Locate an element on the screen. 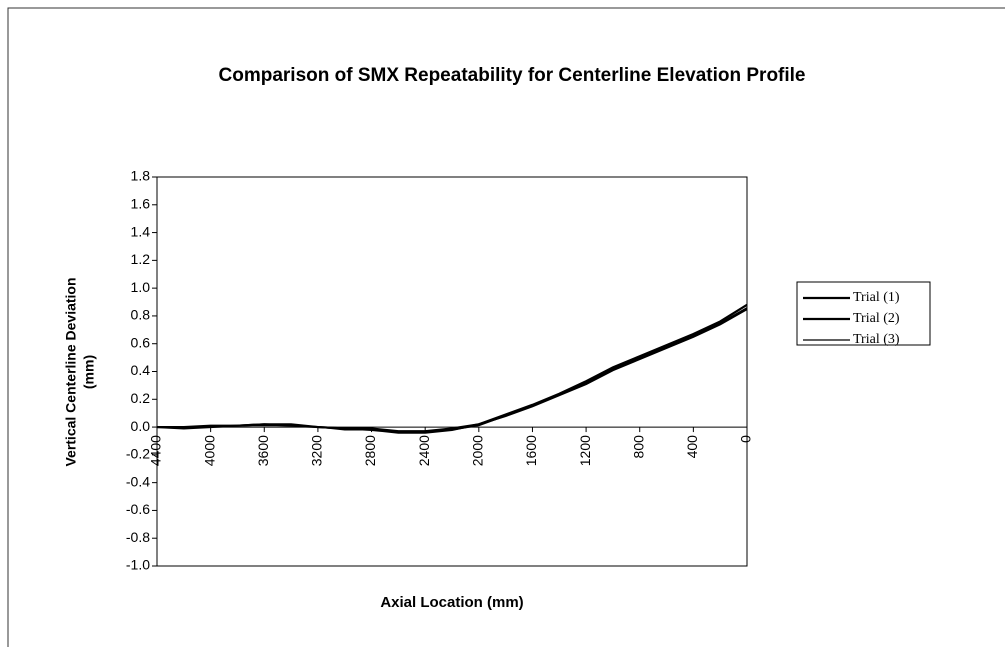 The width and height of the screenshot is (1005, 647). x-axis-label: Axial Location (mm) is located at coordinates (451, 602).